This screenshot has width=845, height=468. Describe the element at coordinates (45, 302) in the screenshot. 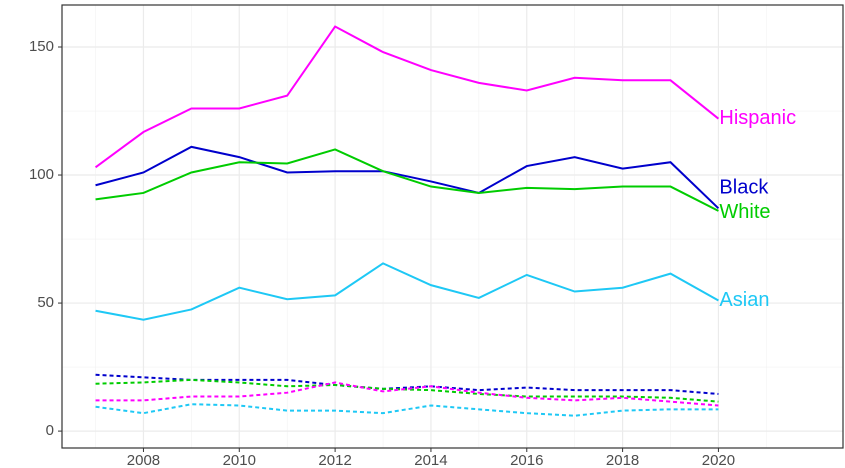

I see `y-tick-label: 50` at that location.